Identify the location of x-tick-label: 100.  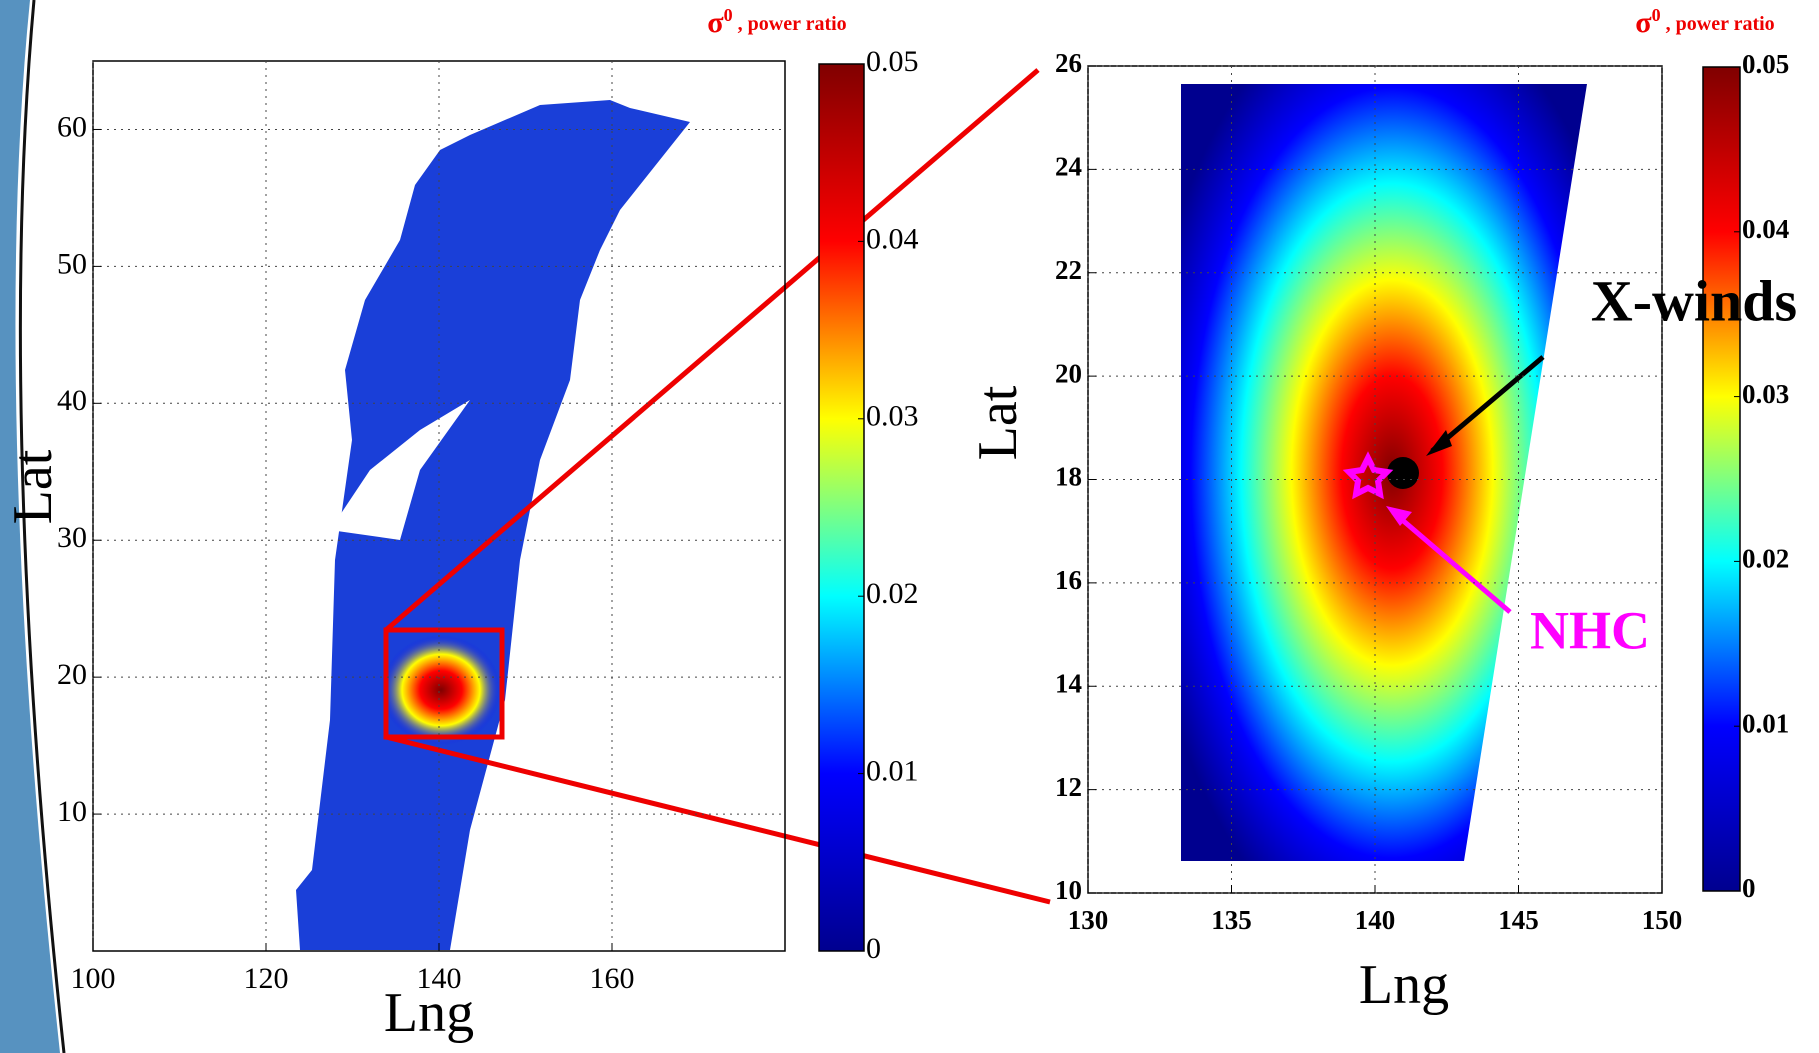
(93, 978).